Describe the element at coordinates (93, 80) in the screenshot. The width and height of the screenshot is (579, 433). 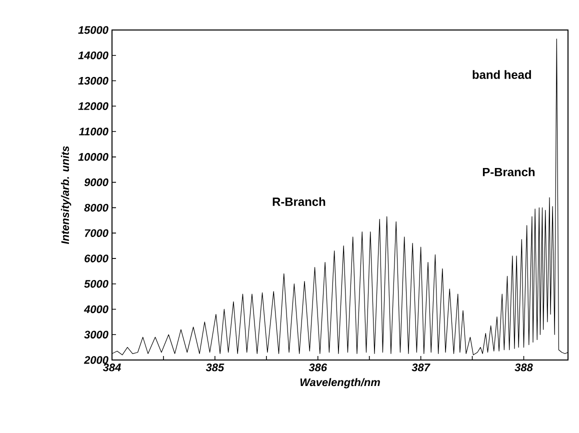
I see `y-tick-label: 13000` at that location.